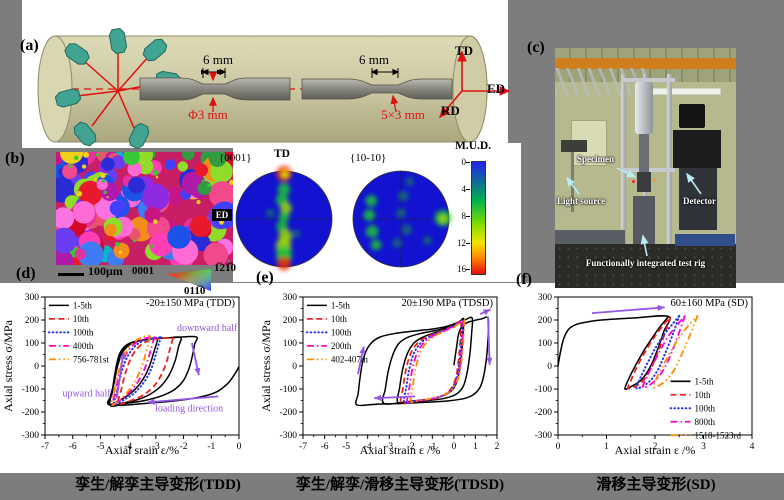  I want to click on svg-text: 200, so click(545, 321).